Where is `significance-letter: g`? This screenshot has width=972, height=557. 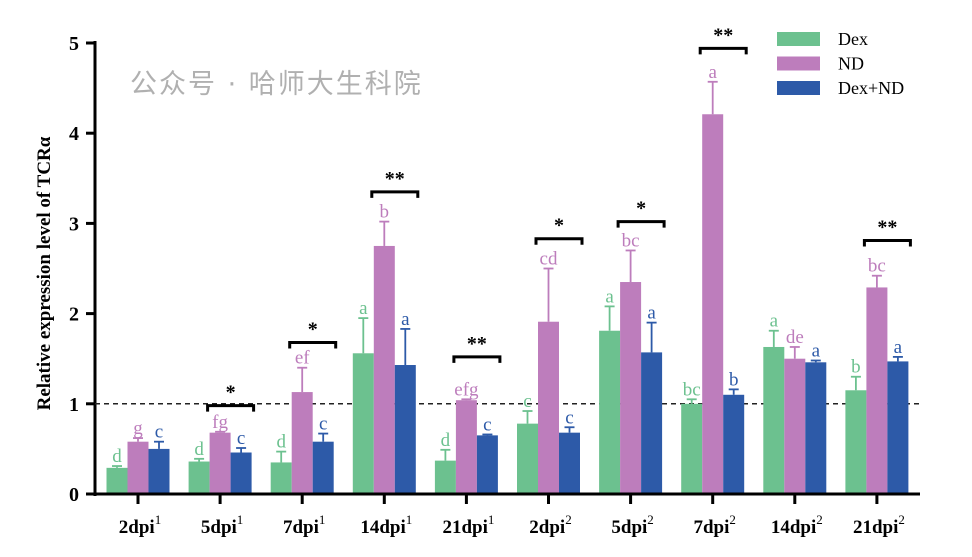 significance-letter: g is located at coordinates (138, 428).